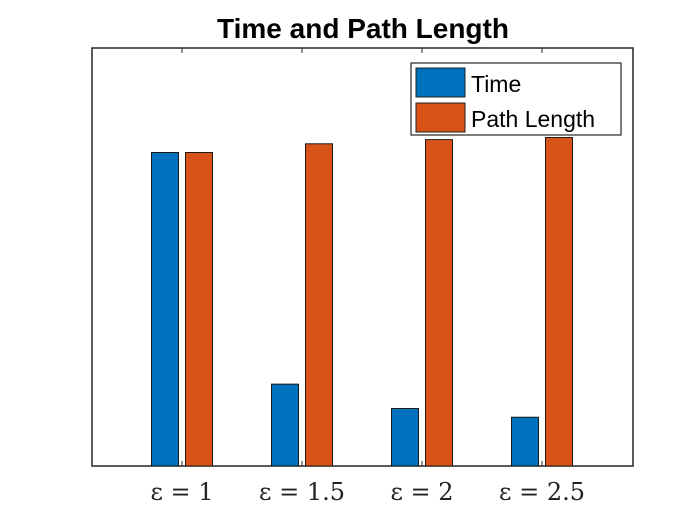 The height and width of the screenshot is (525, 700). What do you see at coordinates (542, 492) in the screenshot?
I see `x-tick-label: ε = 2.5` at bounding box center [542, 492].